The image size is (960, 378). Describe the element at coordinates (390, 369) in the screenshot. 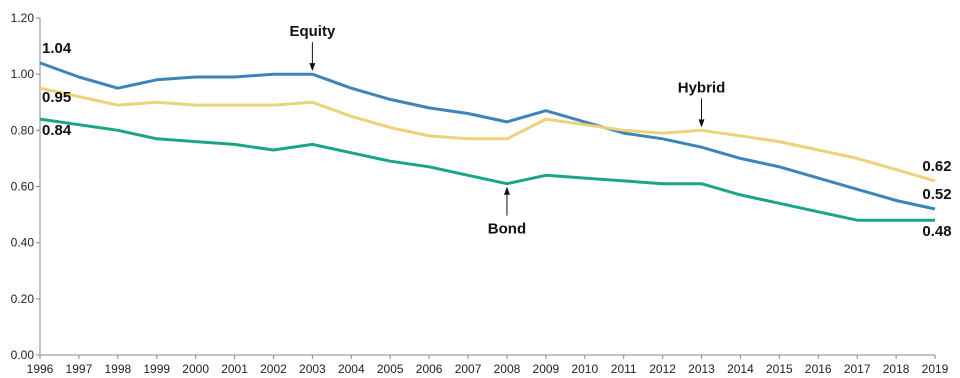

I see `x-tick-label: 2005` at that location.